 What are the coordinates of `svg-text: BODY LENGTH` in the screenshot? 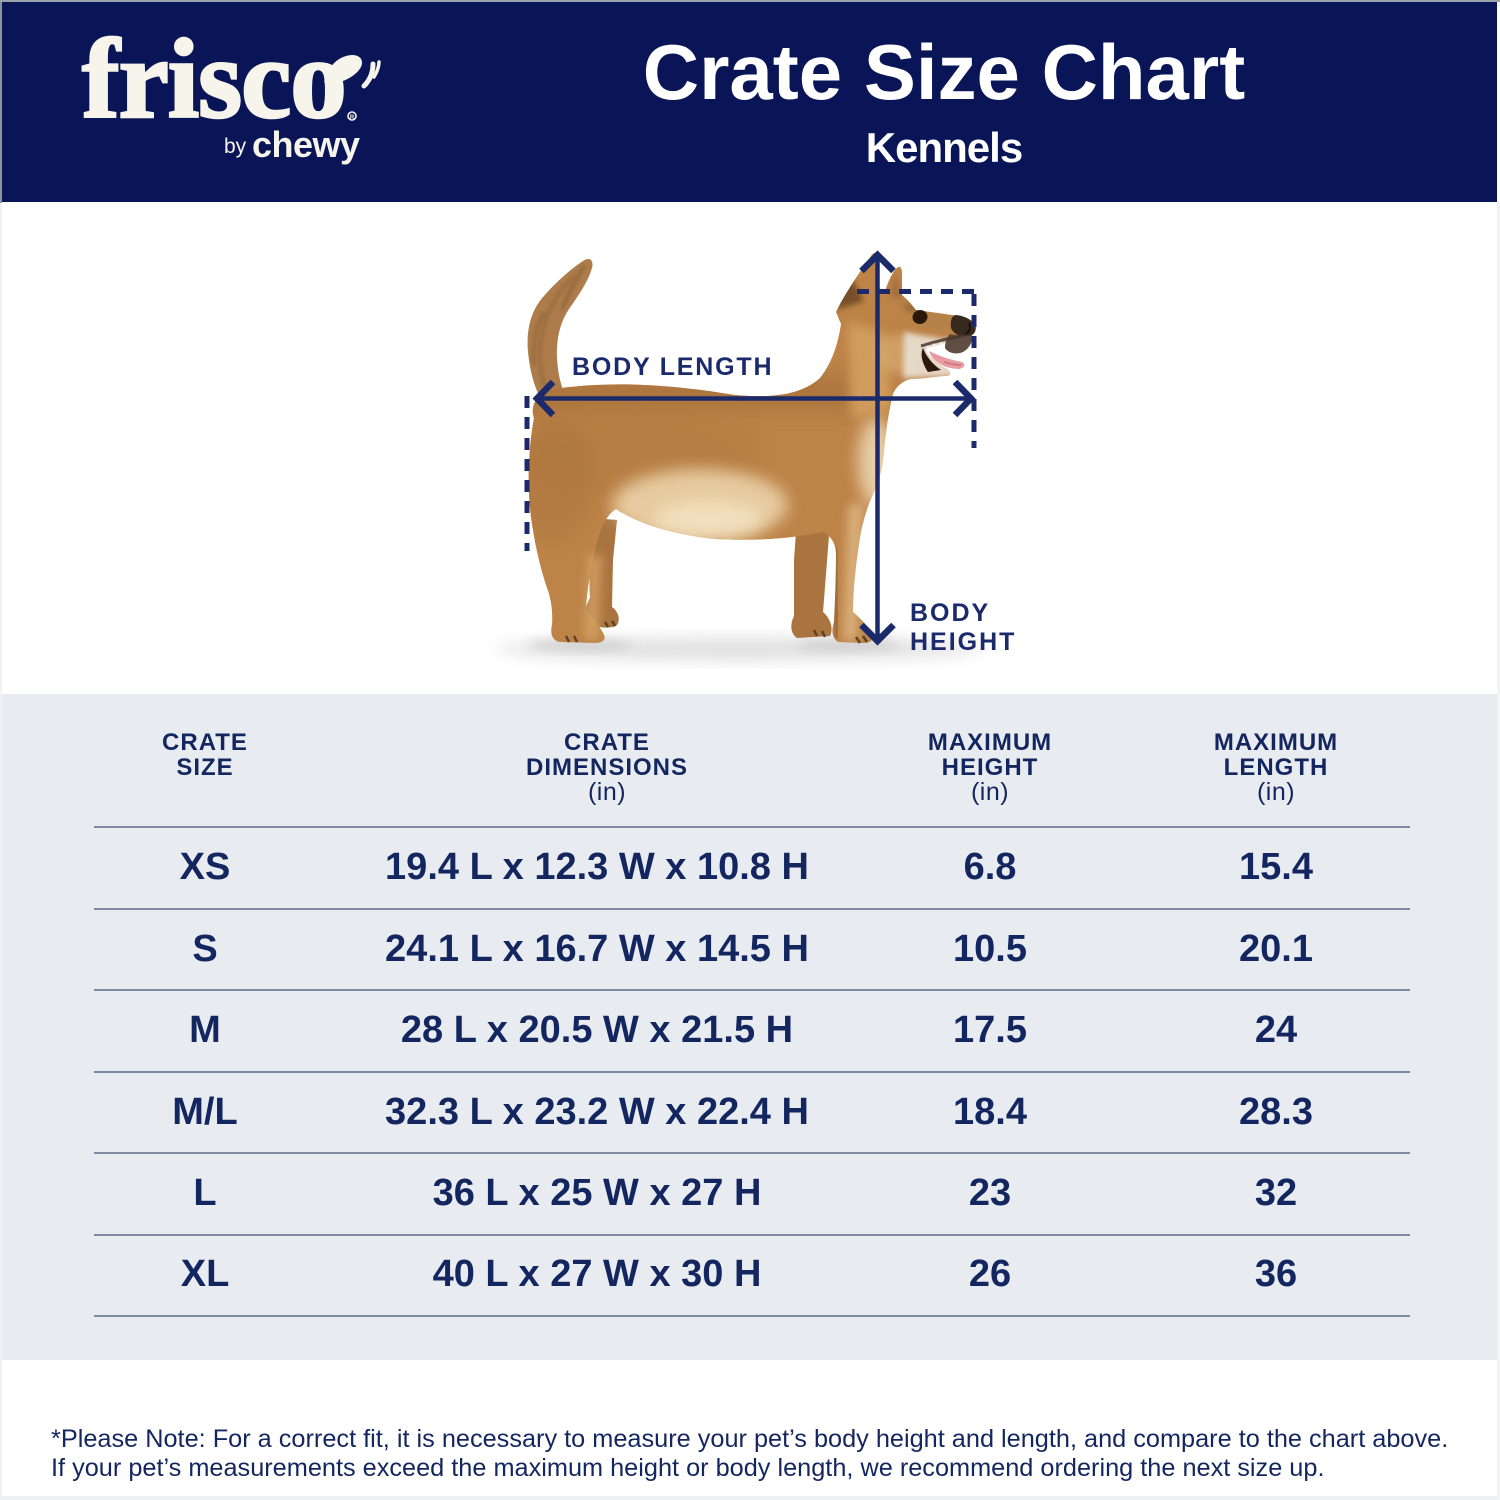 It's located at (672, 367).